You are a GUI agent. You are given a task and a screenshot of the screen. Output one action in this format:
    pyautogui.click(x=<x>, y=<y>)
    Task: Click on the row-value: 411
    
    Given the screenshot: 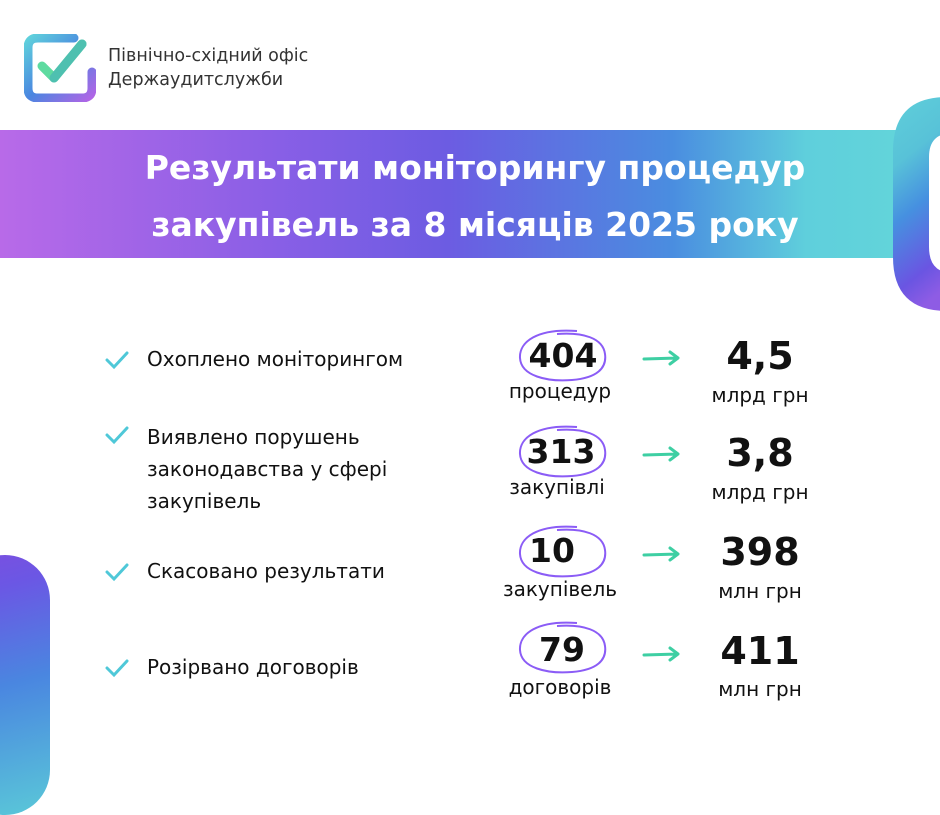 What is the action you would take?
    pyautogui.click(x=760, y=651)
    